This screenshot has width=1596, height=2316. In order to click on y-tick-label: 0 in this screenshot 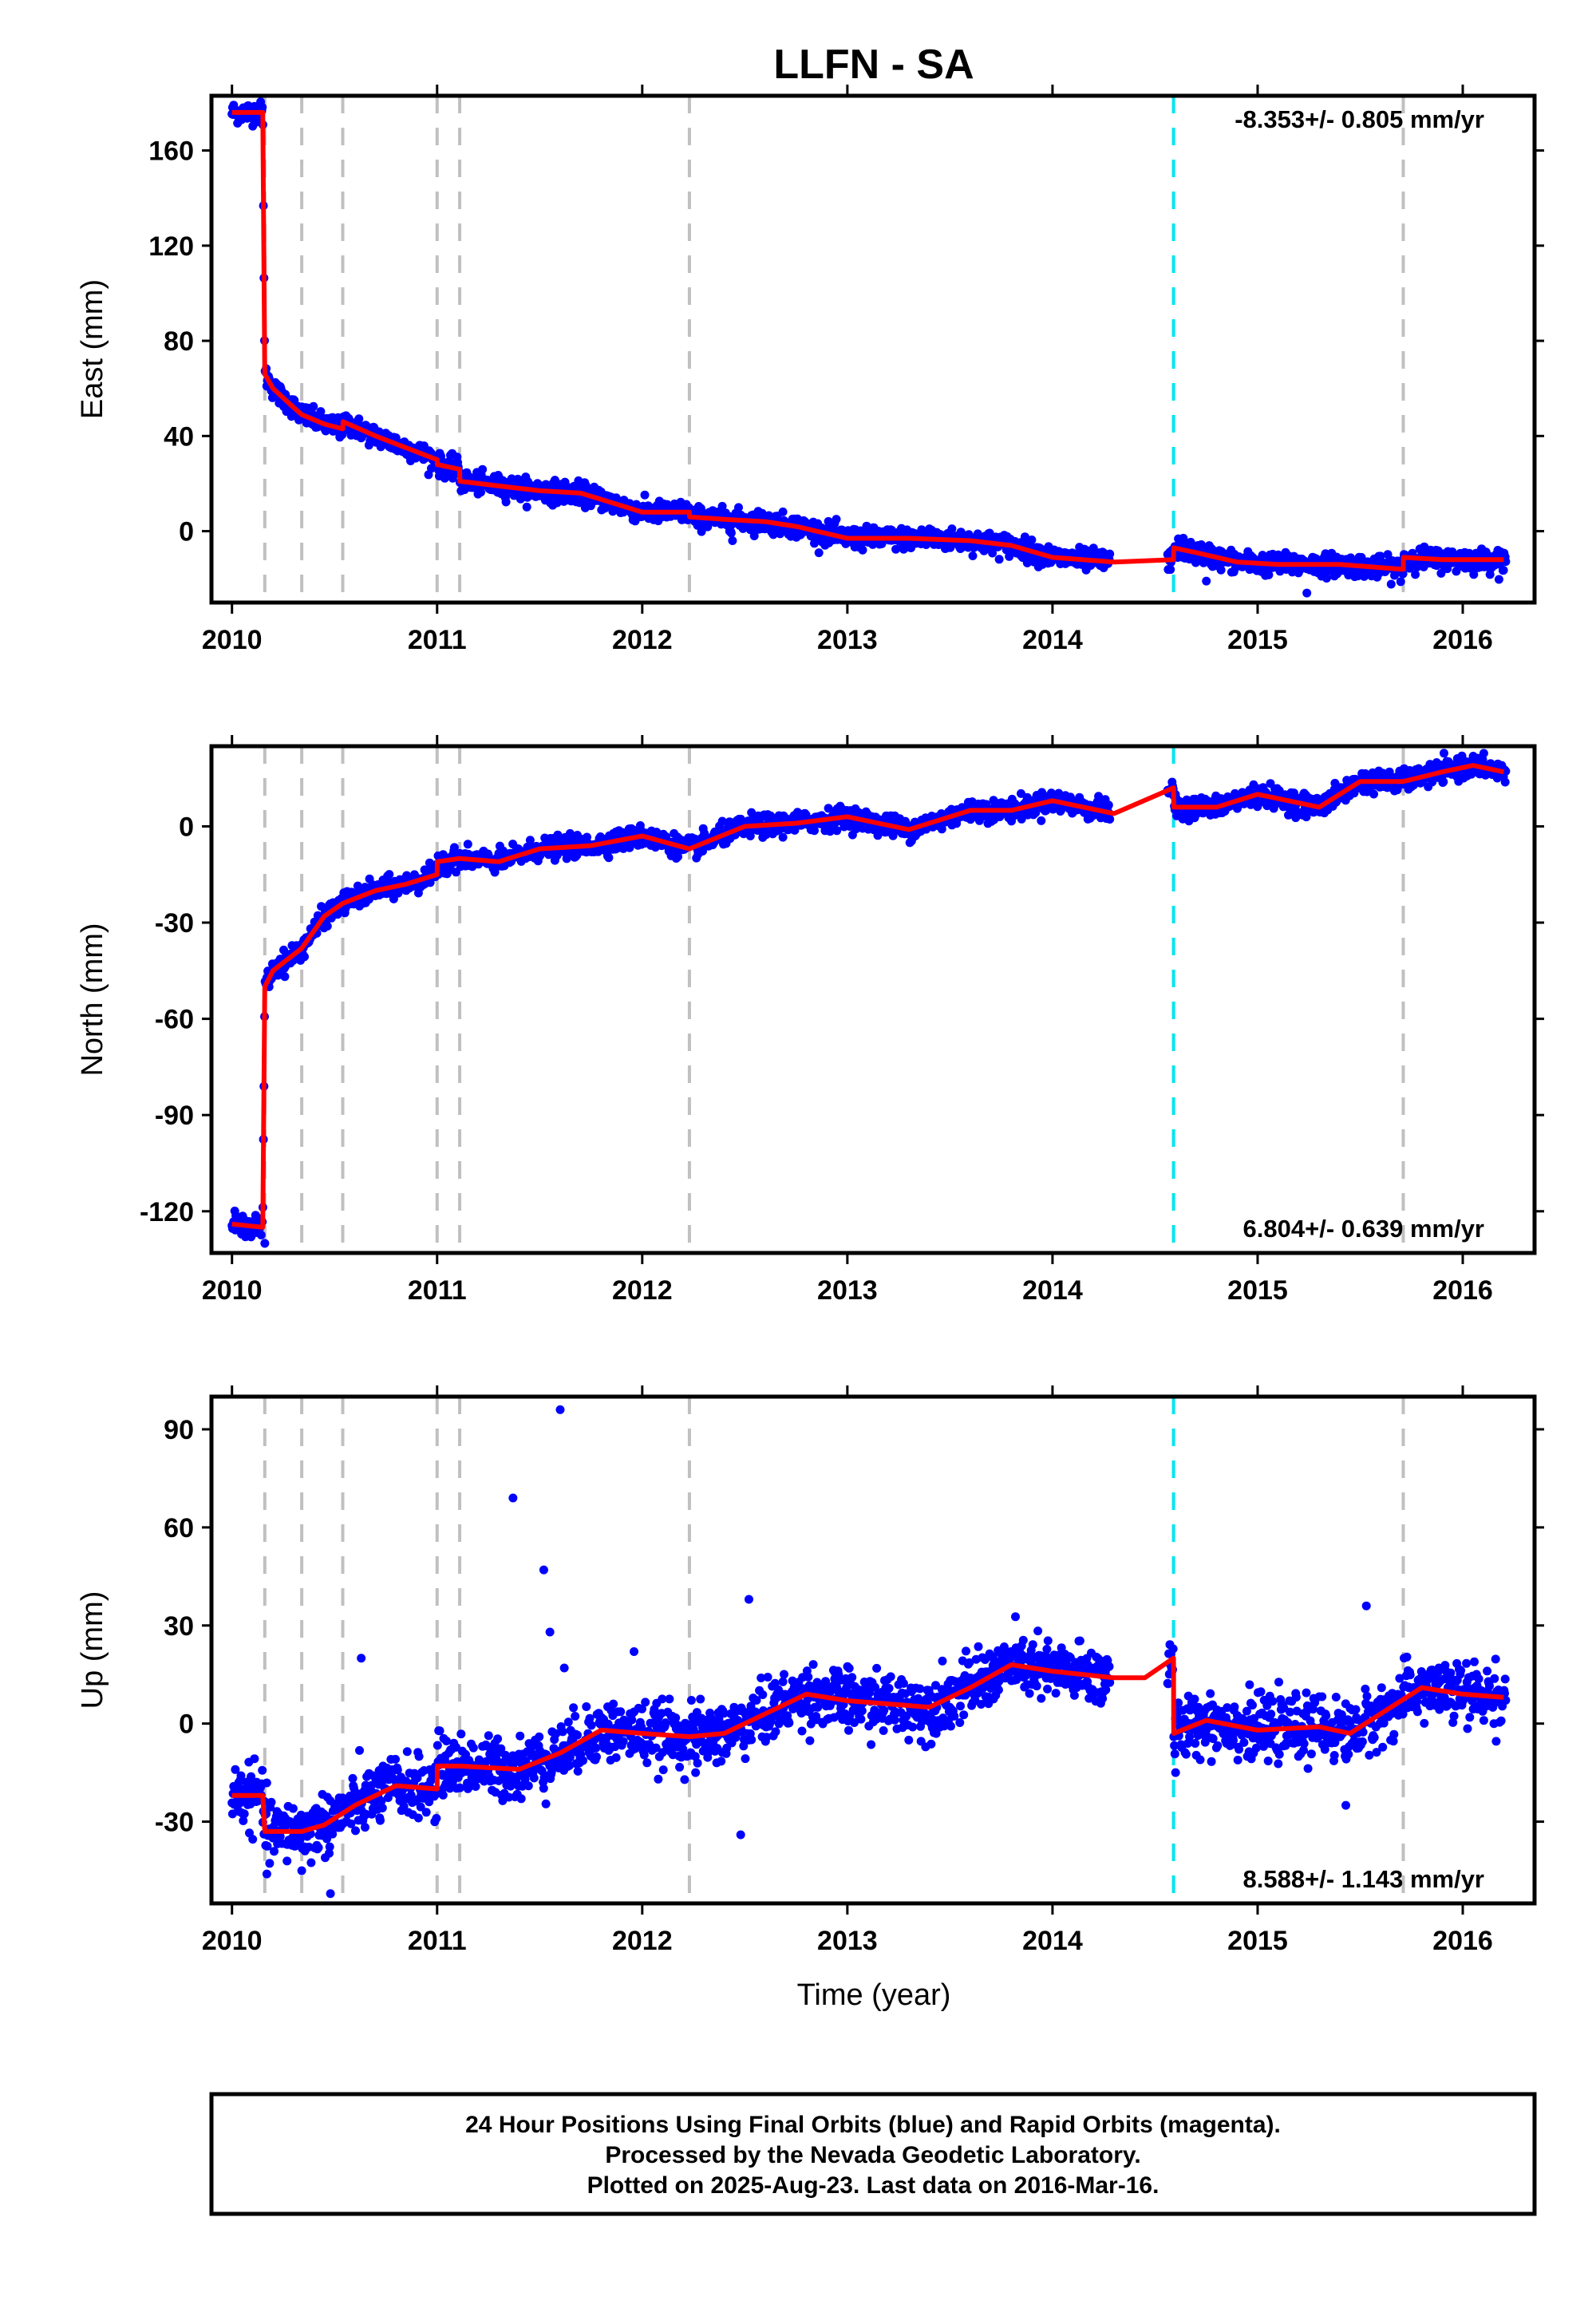, I will do `click(186, 532)`.